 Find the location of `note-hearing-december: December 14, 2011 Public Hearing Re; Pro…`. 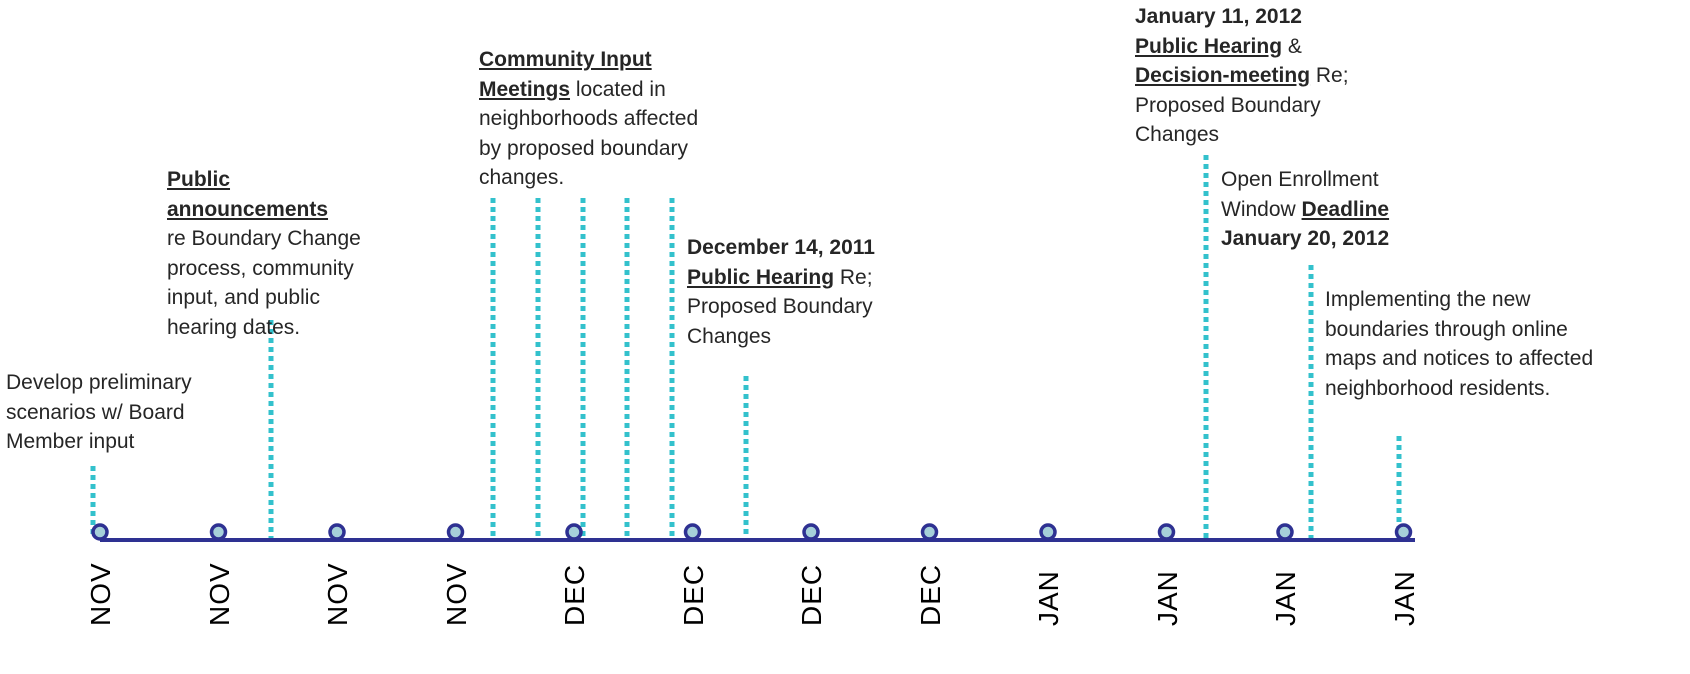

note-hearing-december: December 14, 2011 Public Hearing Re; Pro… is located at coordinates (792, 292).